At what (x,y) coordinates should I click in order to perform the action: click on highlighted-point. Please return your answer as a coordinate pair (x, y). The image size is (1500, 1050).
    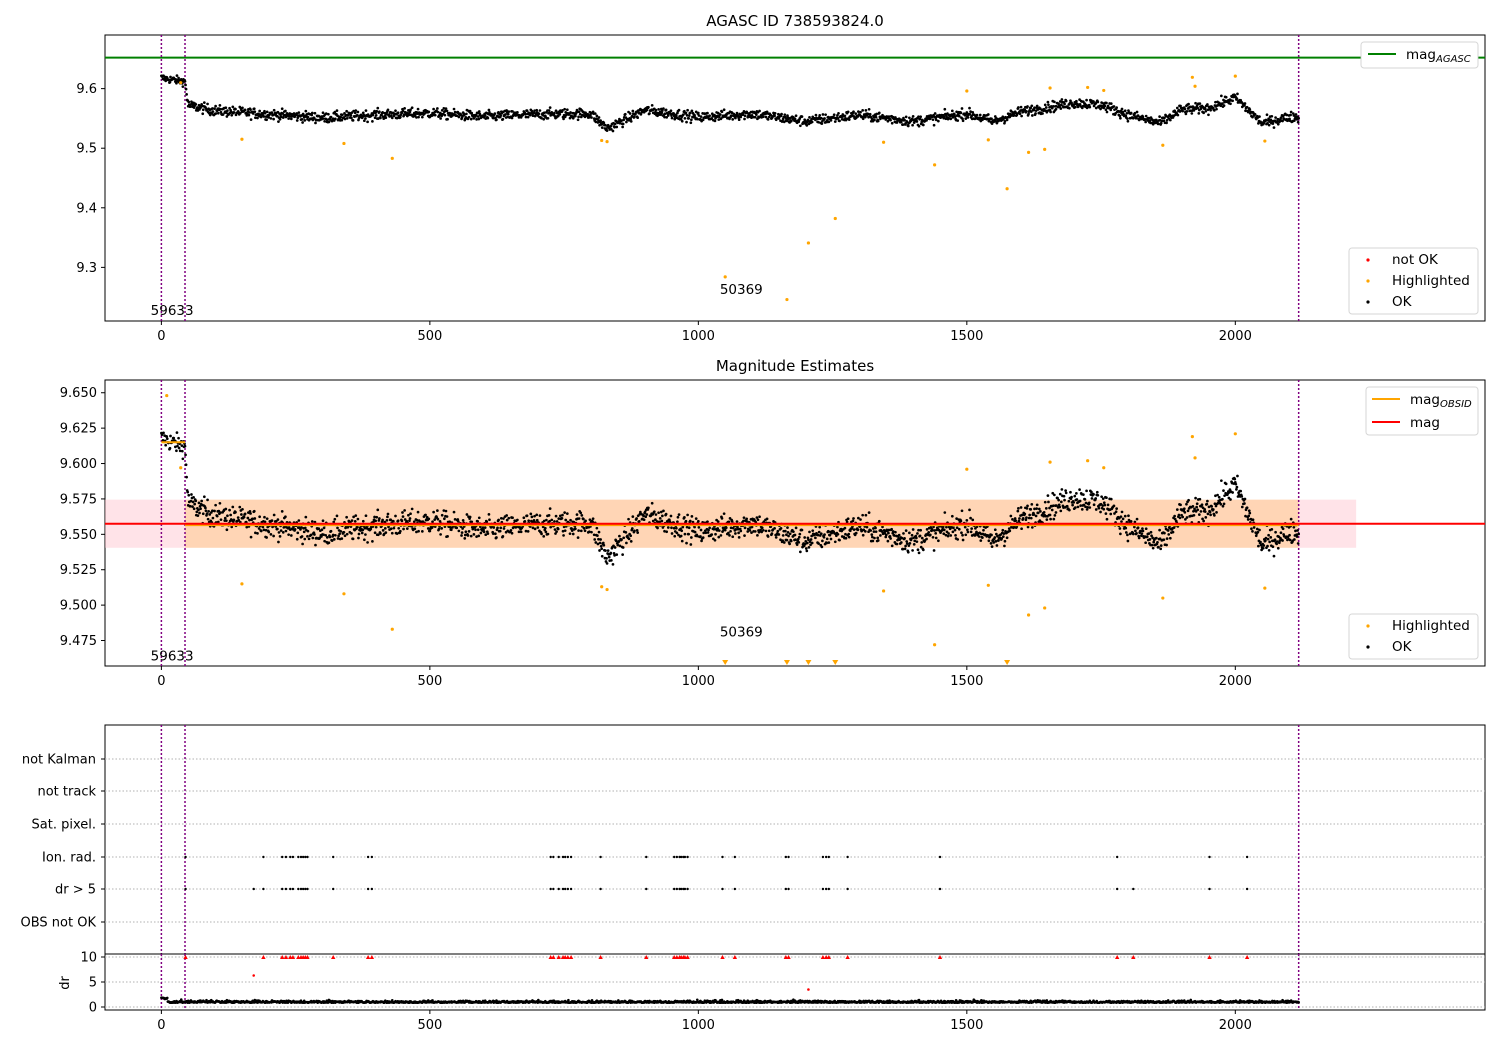
    Looking at the image, I should click on (344, 594).